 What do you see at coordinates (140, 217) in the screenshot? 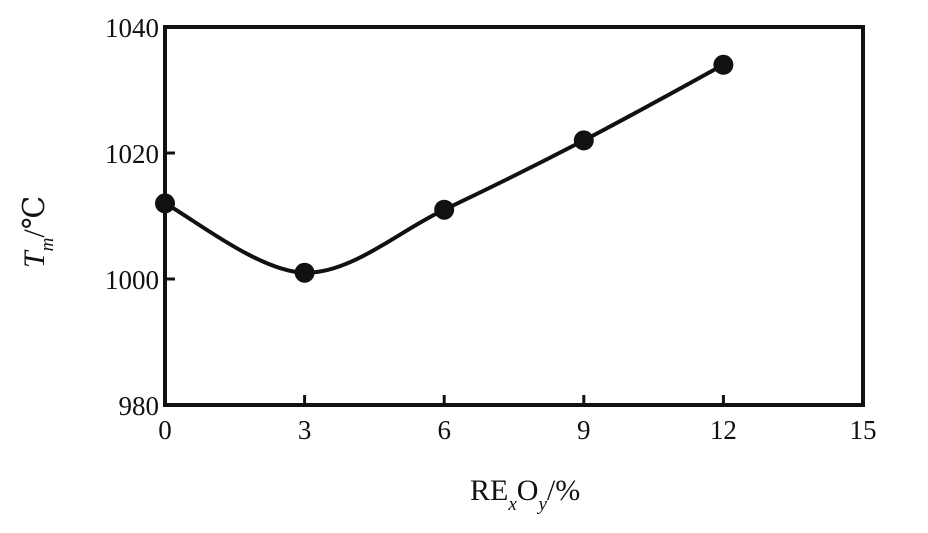
I see `y-axis-ticks: 980 1000 1020 1040` at bounding box center [140, 217].